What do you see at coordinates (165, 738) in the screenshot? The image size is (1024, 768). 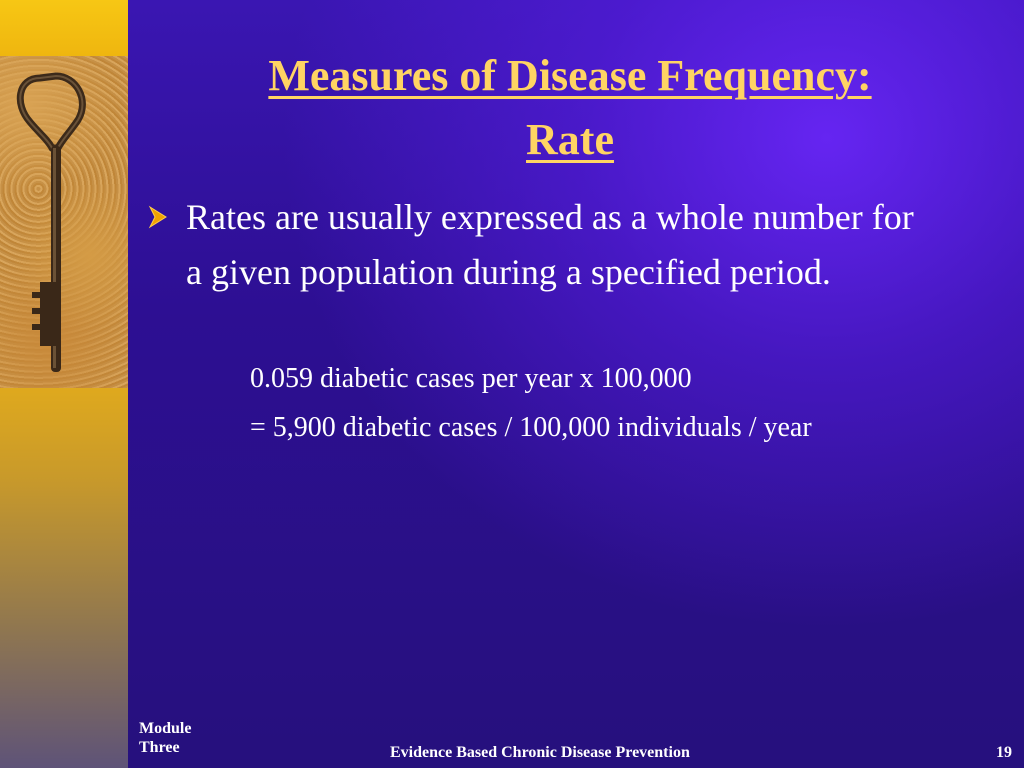 I see `footer-module: Module Three` at bounding box center [165, 738].